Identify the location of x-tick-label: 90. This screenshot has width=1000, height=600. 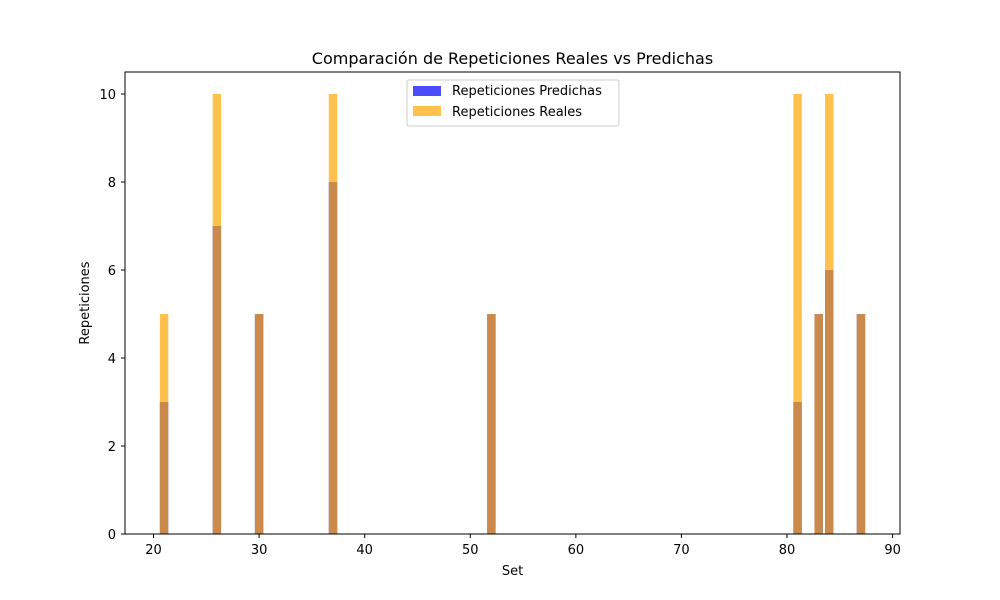
(892, 550).